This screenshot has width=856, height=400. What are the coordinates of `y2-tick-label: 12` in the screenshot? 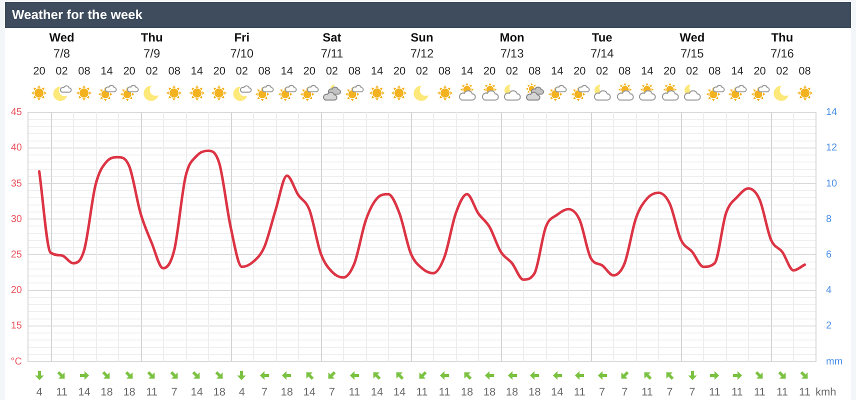 It's located at (832, 148).